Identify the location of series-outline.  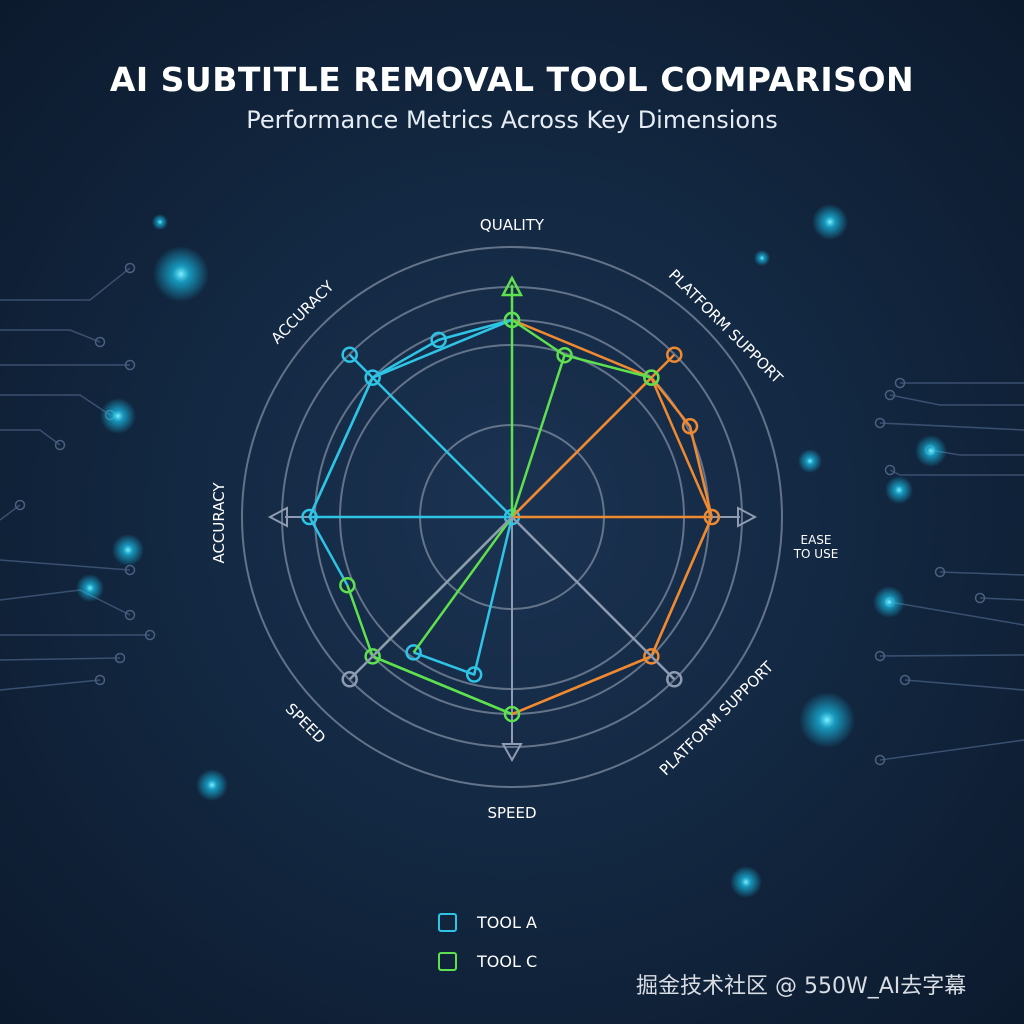
(612, 546).